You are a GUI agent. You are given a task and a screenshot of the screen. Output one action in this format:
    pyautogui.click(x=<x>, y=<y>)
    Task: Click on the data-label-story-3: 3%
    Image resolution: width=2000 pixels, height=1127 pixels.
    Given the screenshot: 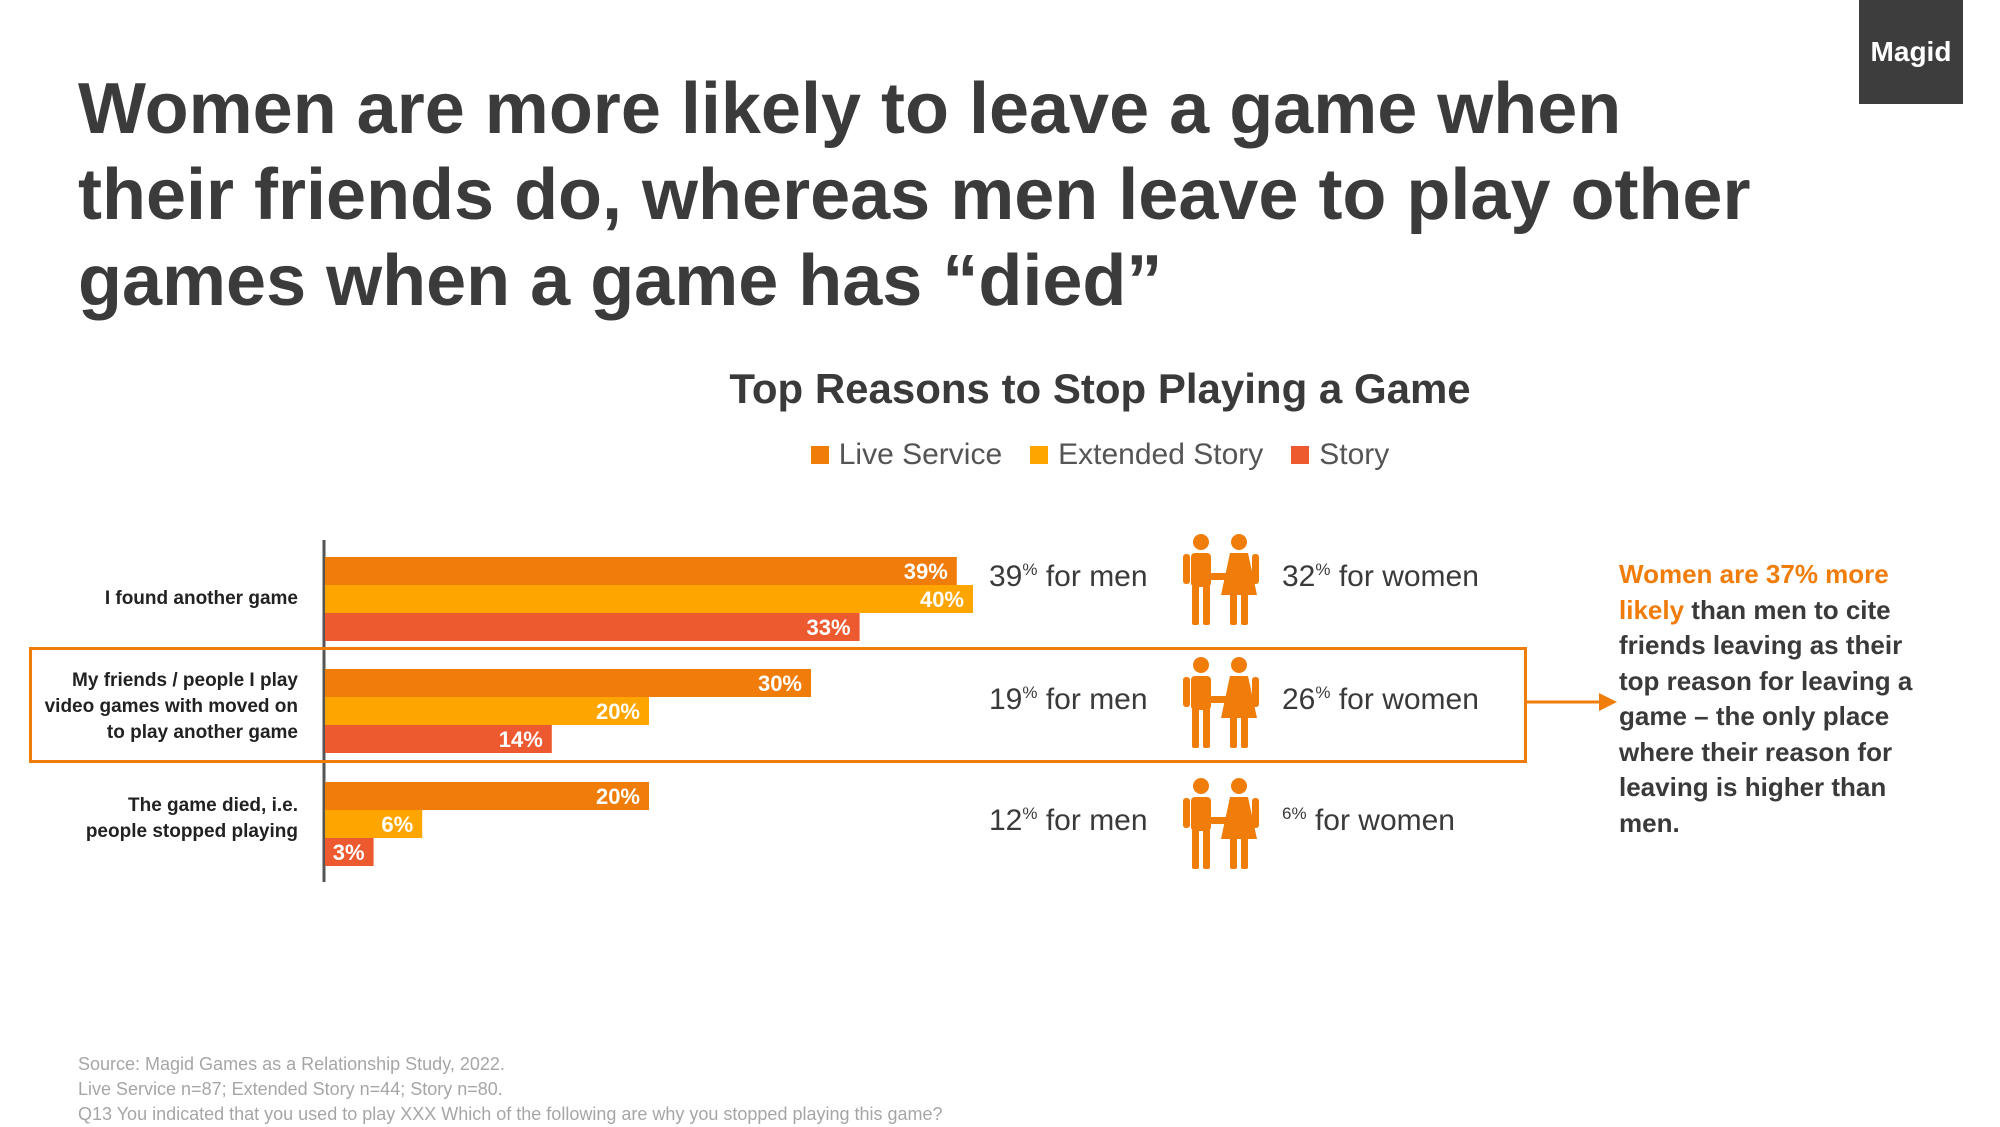 What is the action you would take?
    pyautogui.click(x=349, y=852)
    